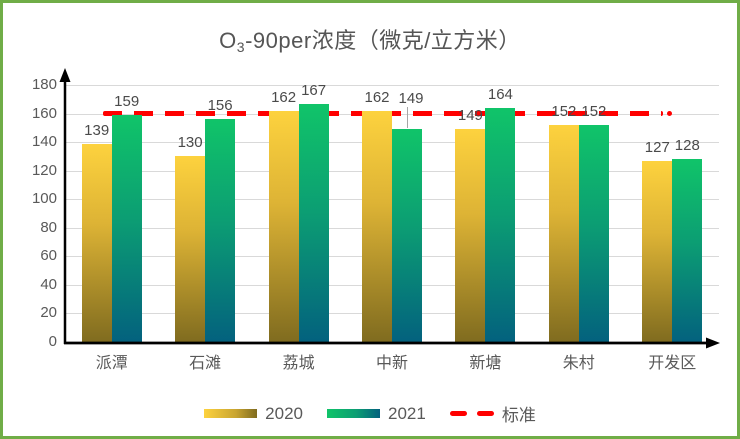 The width and height of the screenshot is (740, 439). Describe the element at coordinates (44, 170) in the screenshot. I see `y-tick-label-120: 120` at that location.